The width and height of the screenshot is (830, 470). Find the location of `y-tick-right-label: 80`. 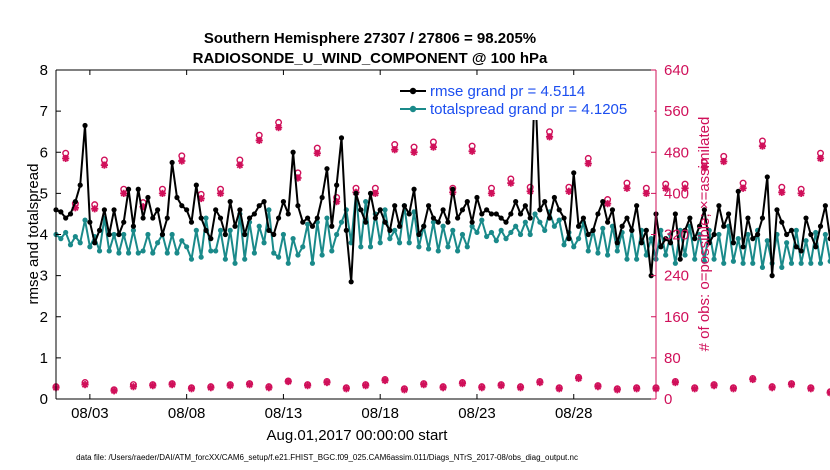

y-tick-right-label: 80 is located at coordinates (672, 358).